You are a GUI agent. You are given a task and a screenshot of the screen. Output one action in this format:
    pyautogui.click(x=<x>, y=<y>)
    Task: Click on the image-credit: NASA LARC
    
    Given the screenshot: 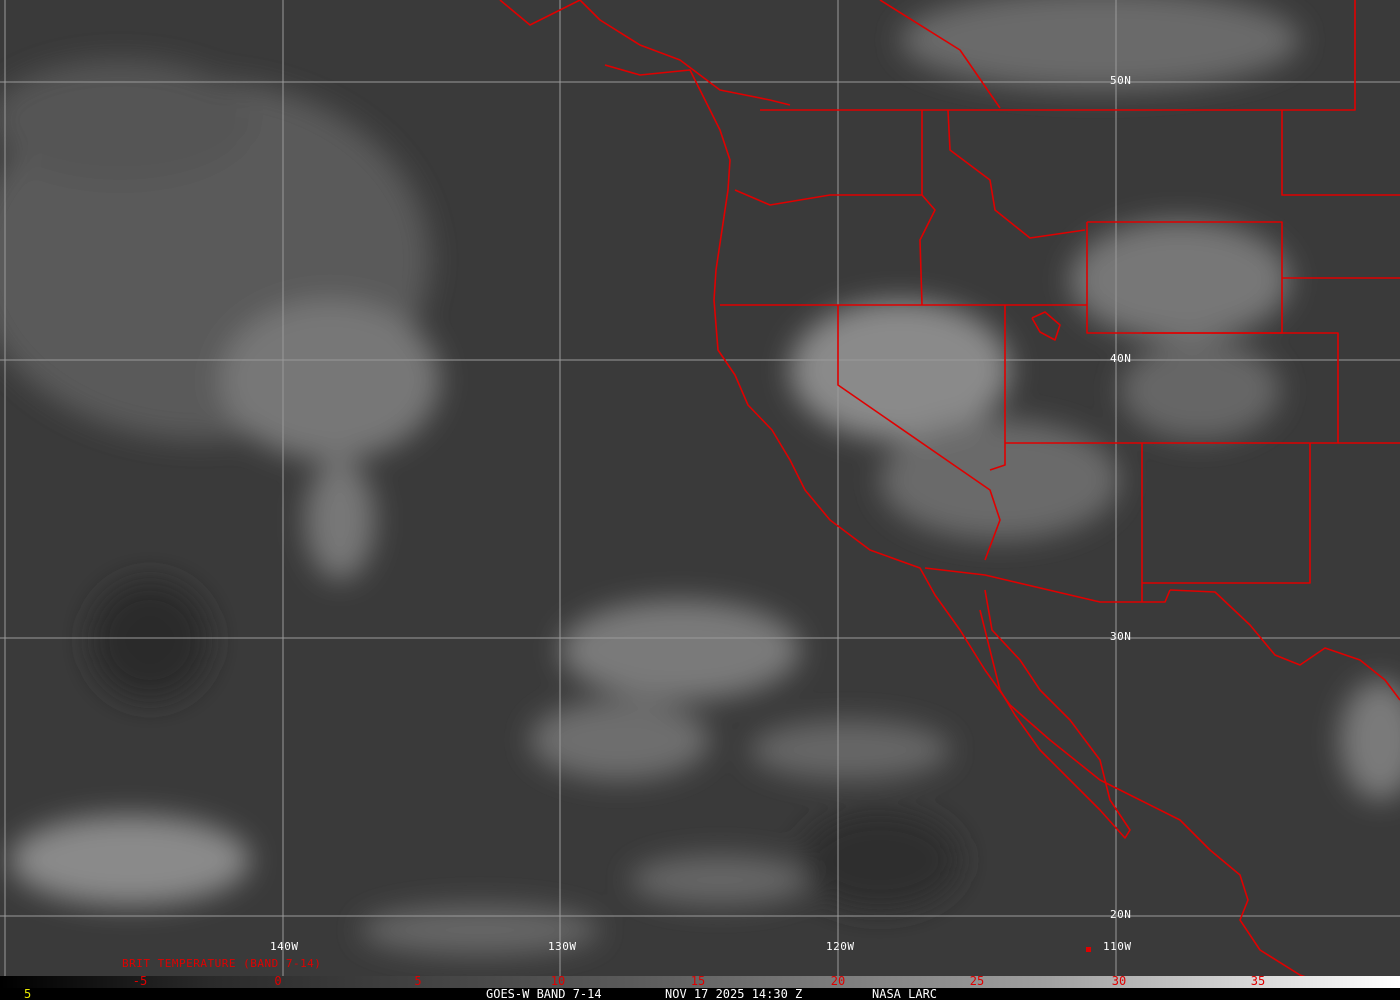 What is the action you would take?
    pyautogui.click(x=905, y=993)
    